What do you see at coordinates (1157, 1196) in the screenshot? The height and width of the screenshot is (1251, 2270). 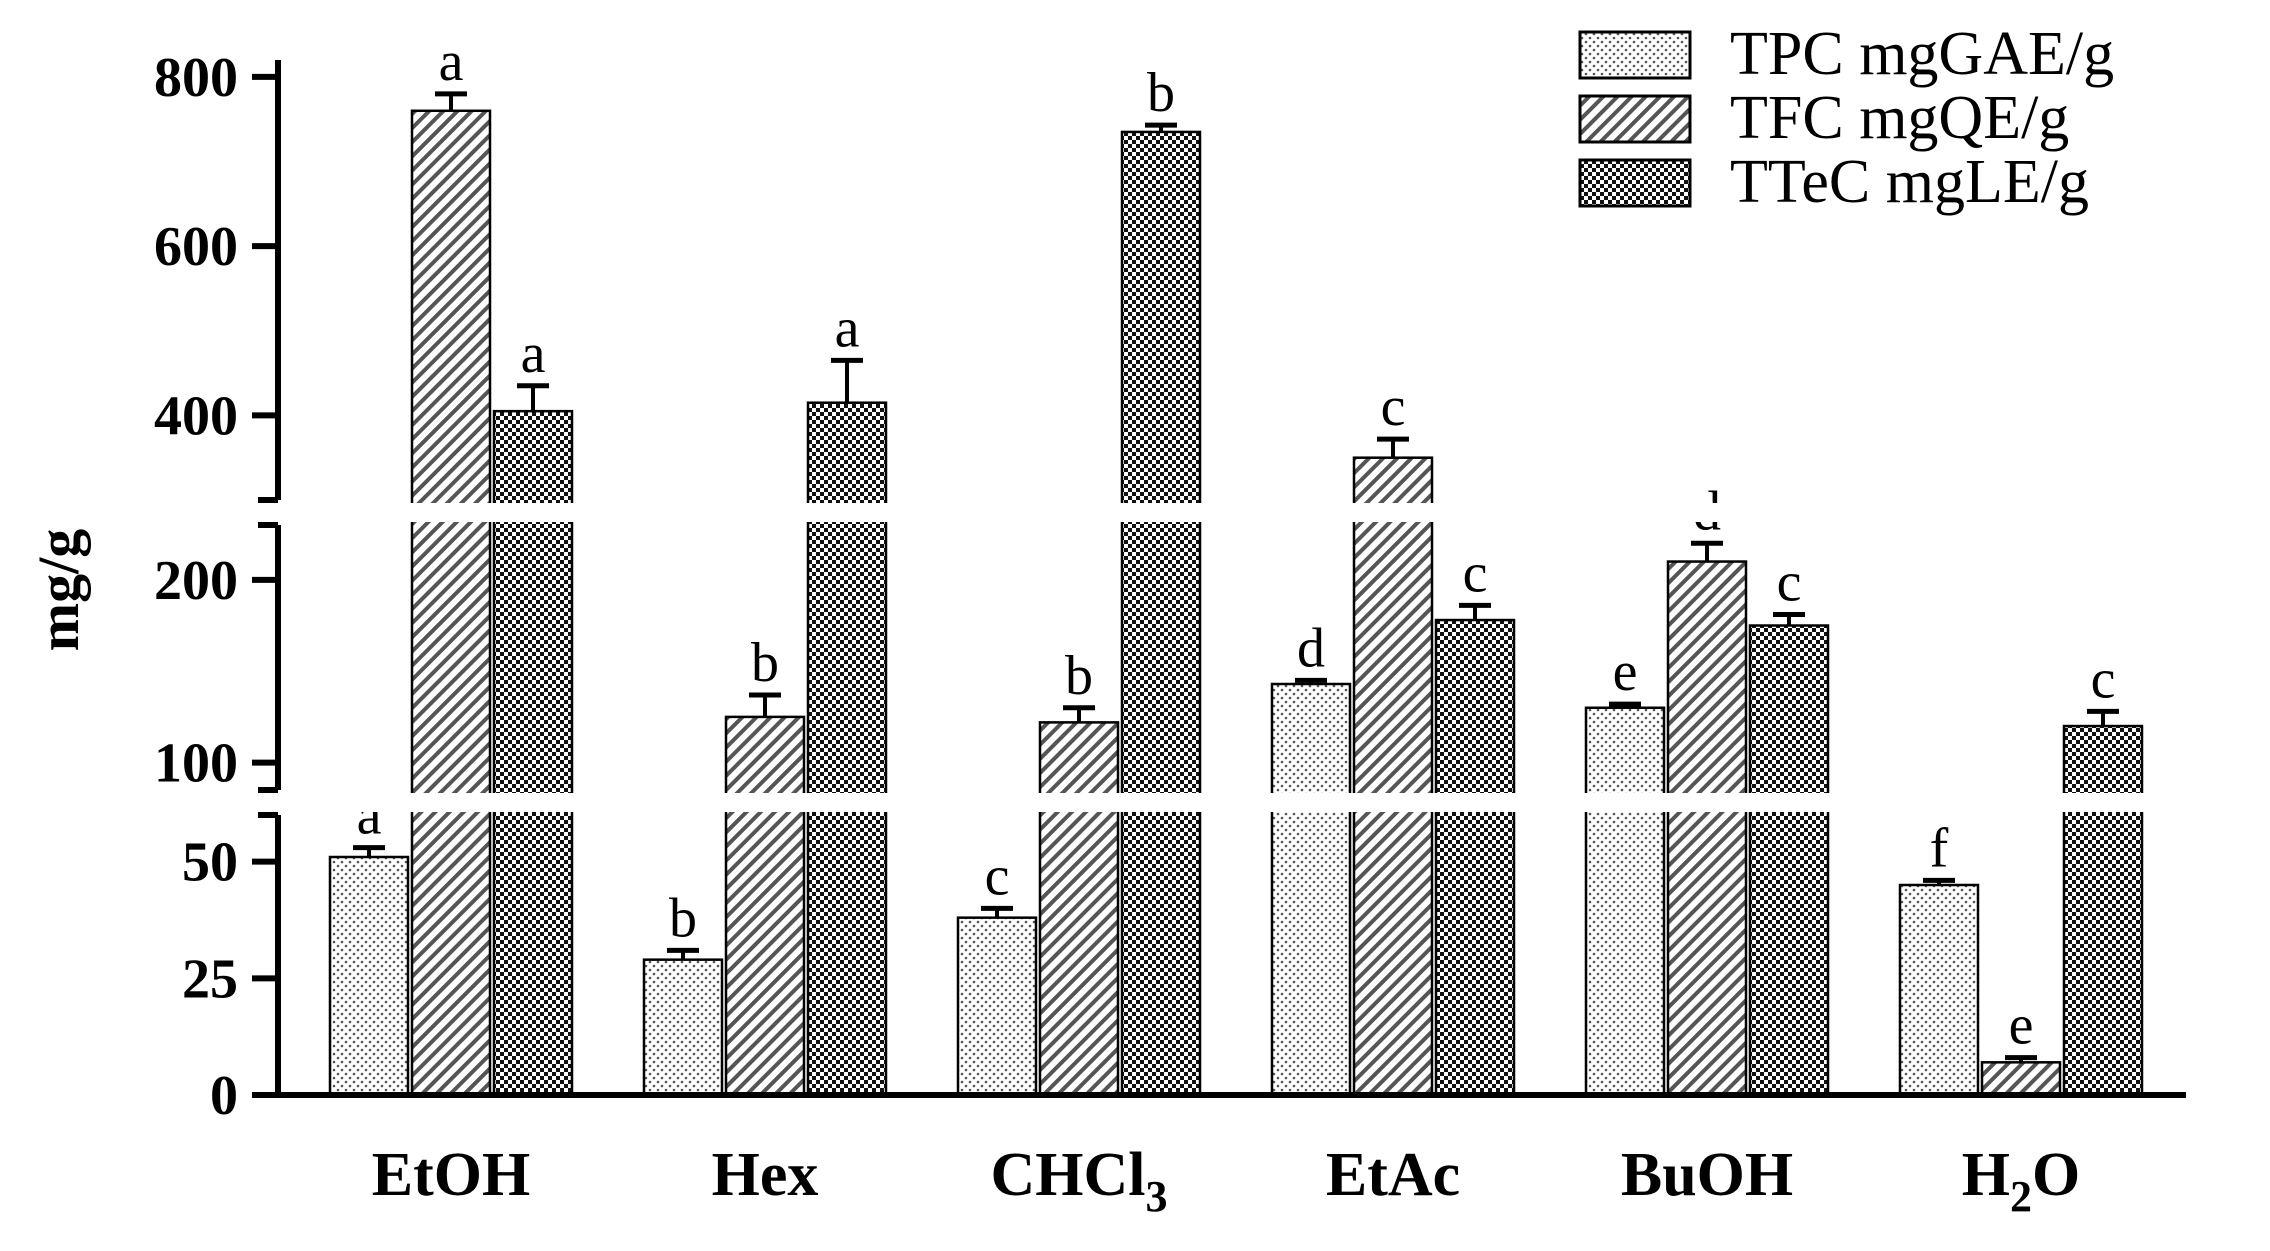 I see `category-subscript: 3` at bounding box center [1157, 1196].